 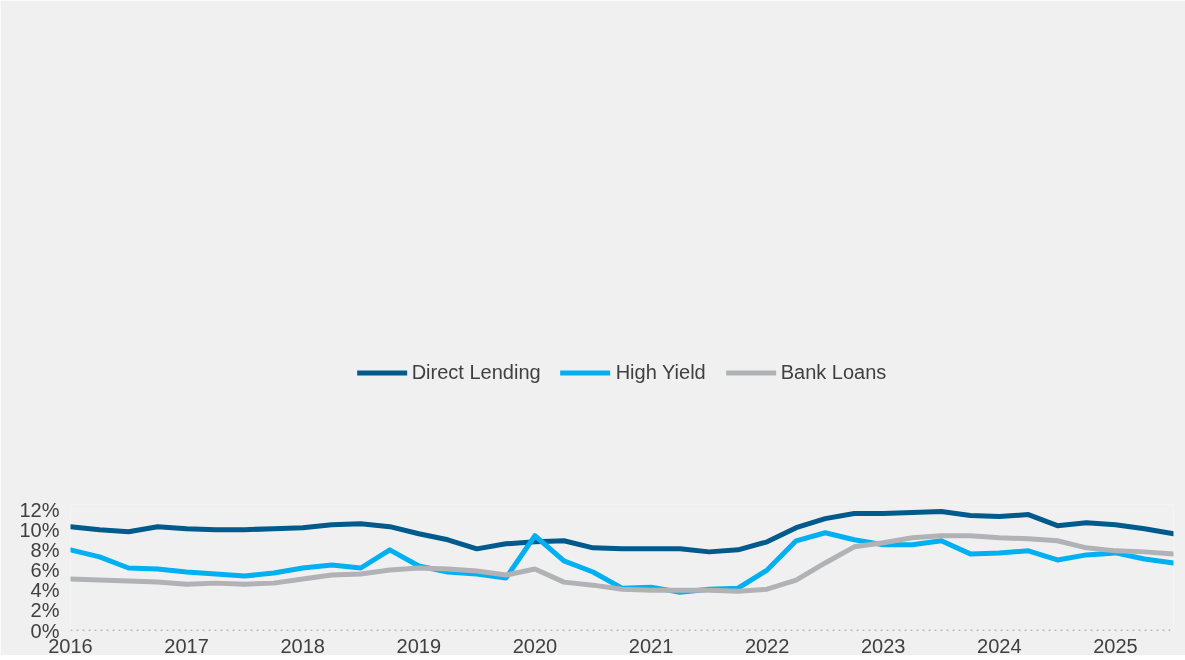 I want to click on x-tick-label: 2025, so click(x=1115, y=645).